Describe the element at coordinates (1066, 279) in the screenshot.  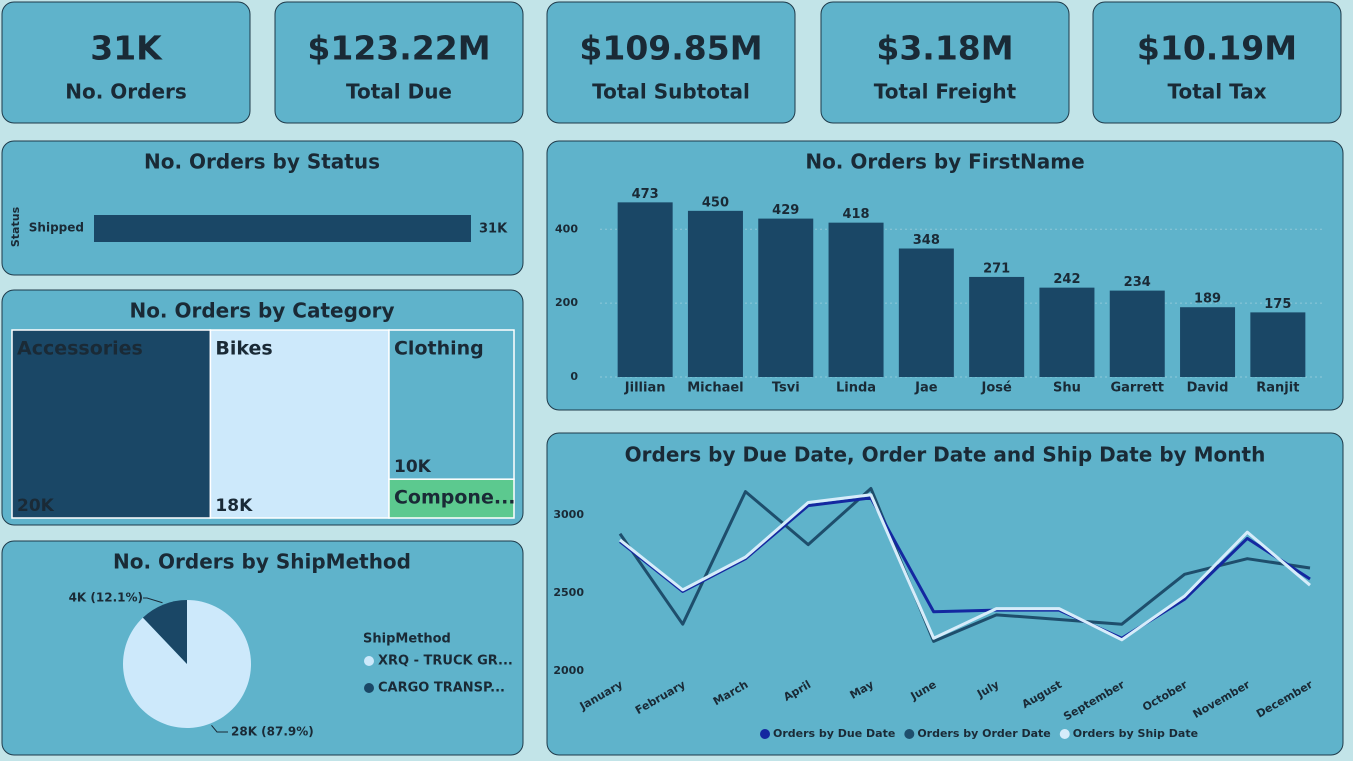
I see `data-label: 242` at that location.